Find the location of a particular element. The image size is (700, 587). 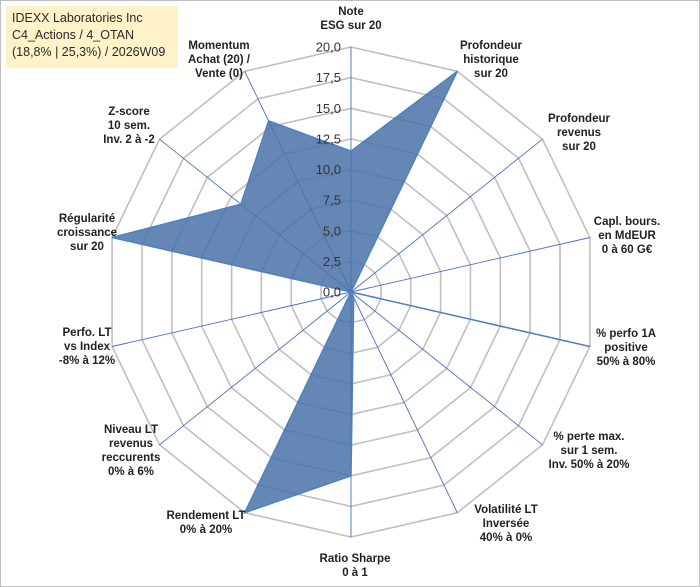

radial-tick-labels: 0,0 2,5 5,0 7,5 10,0 12,5 15,0 17,5 20,0 is located at coordinates (328, 170).